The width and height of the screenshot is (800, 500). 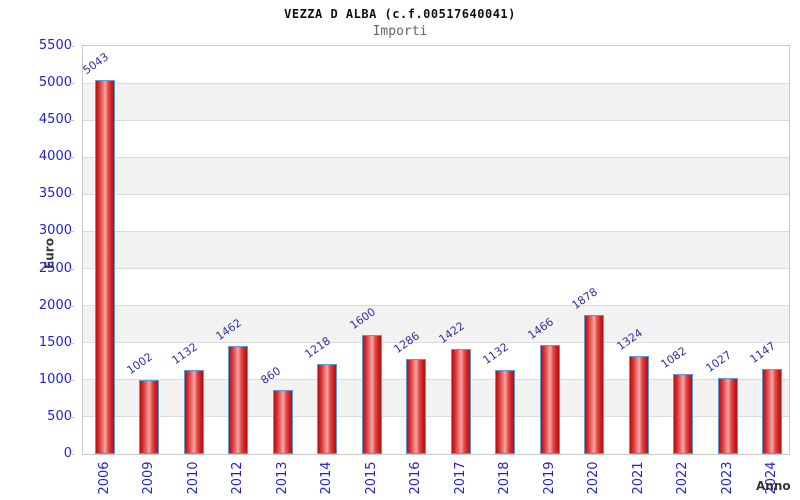 What do you see at coordinates (460, 478) in the screenshot?
I see `x-tick-label: 2017` at bounding box center [460, 478].